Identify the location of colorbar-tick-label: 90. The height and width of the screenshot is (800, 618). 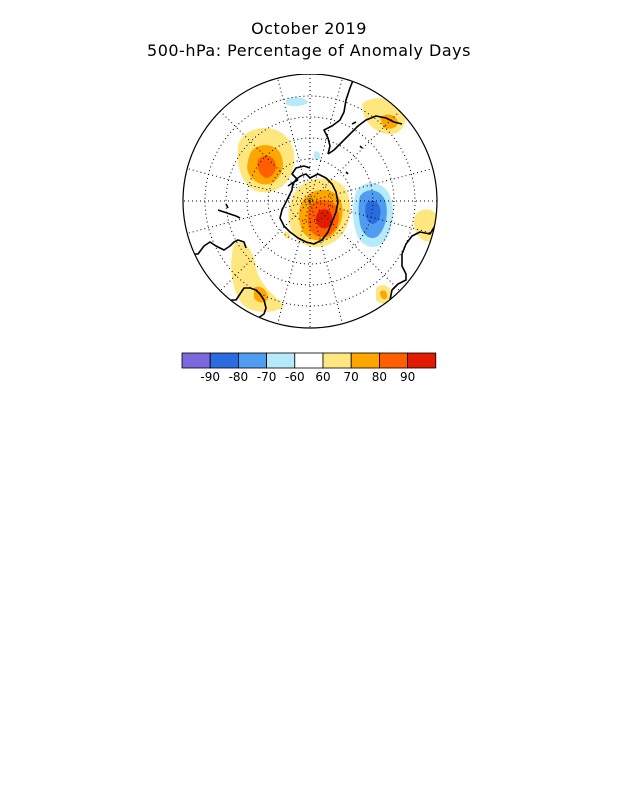
(407, 376).